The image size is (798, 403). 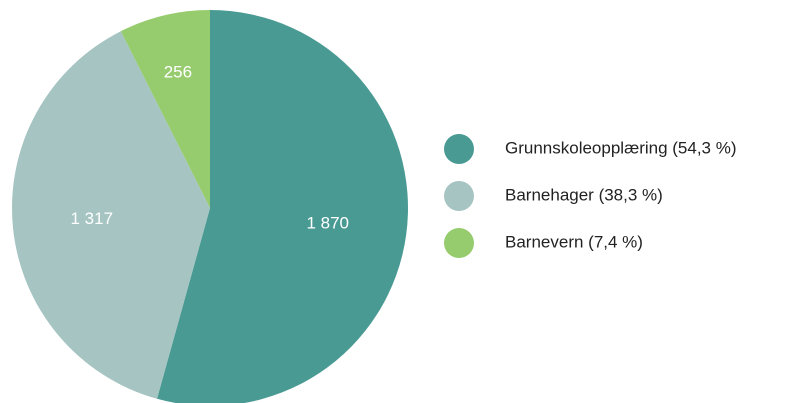 I want to click on legend-label: Grunnskoleopplæring (54,3 %), so click(x=621, y=147).